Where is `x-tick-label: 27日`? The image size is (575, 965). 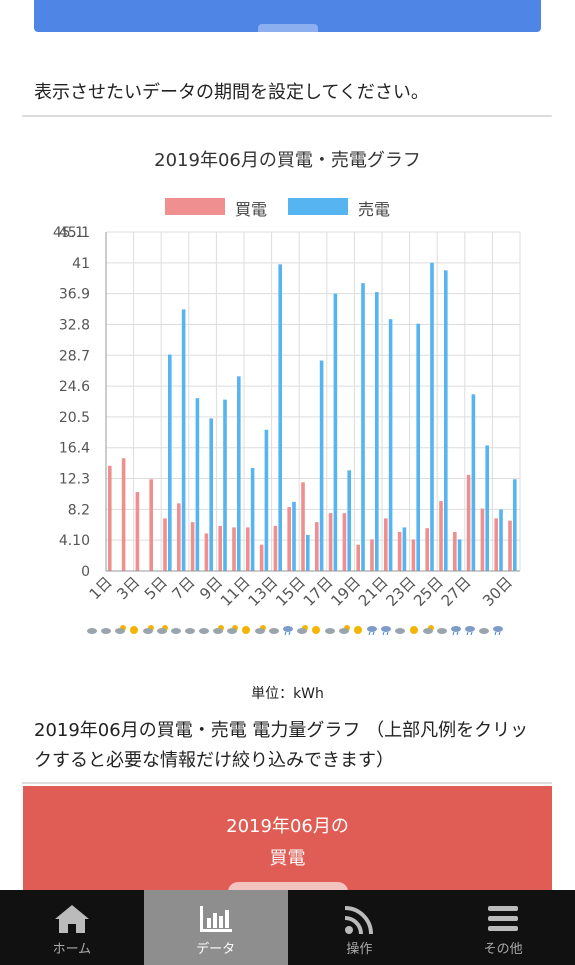
x-tick-label: 27日 is located at coordinates (456, 591).